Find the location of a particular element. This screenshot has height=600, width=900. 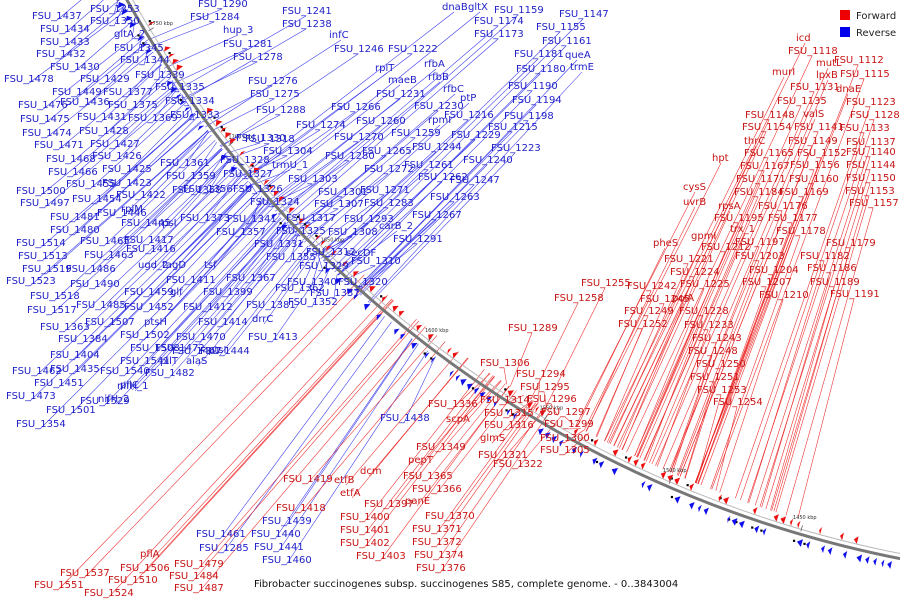

forward-gene-label: FSU_1322 is located at coordinates (518, 464).